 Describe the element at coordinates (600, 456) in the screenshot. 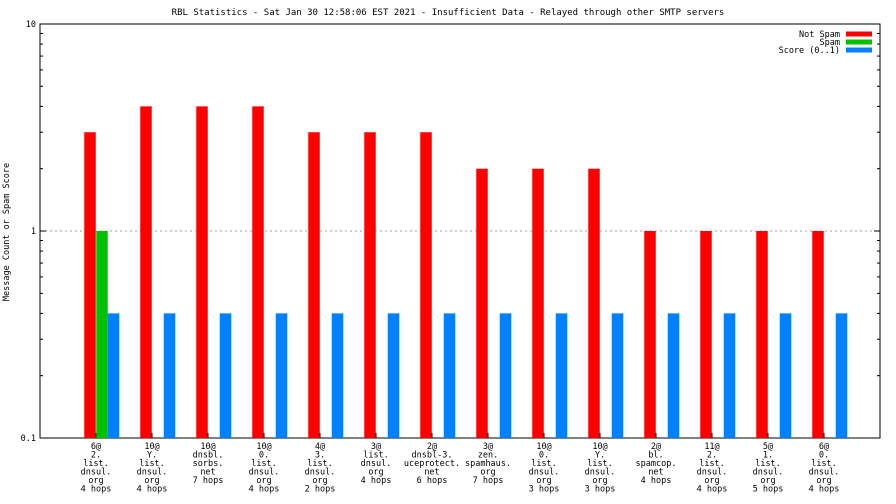

I see `x-category-label-9: Y.` at that location.